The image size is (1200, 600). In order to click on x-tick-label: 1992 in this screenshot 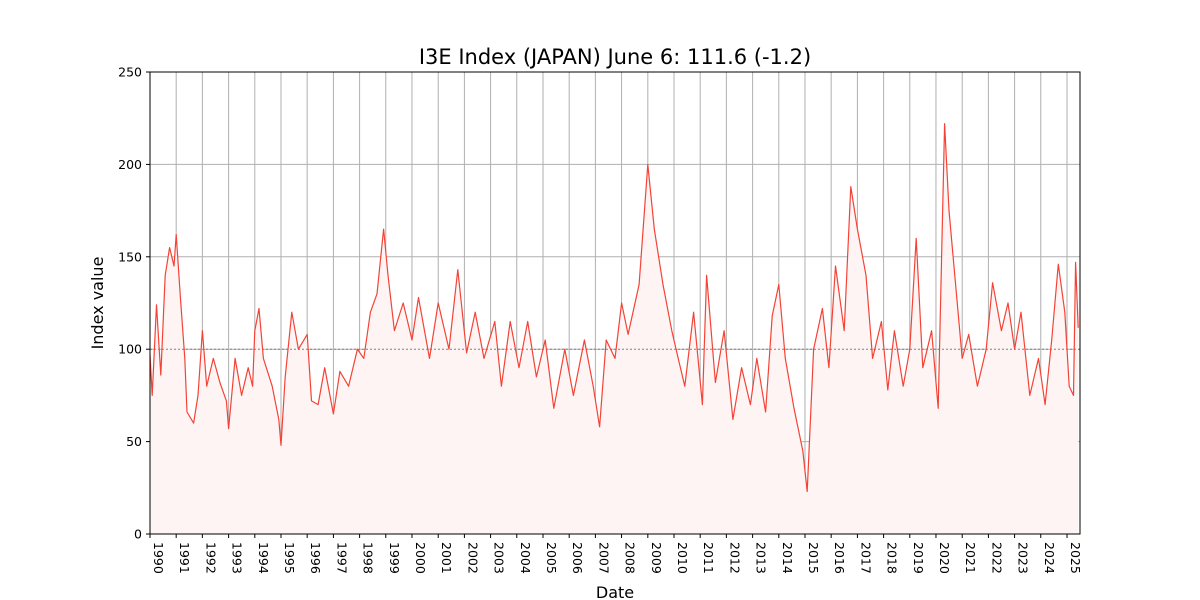, I will do `click(210, 558)`.